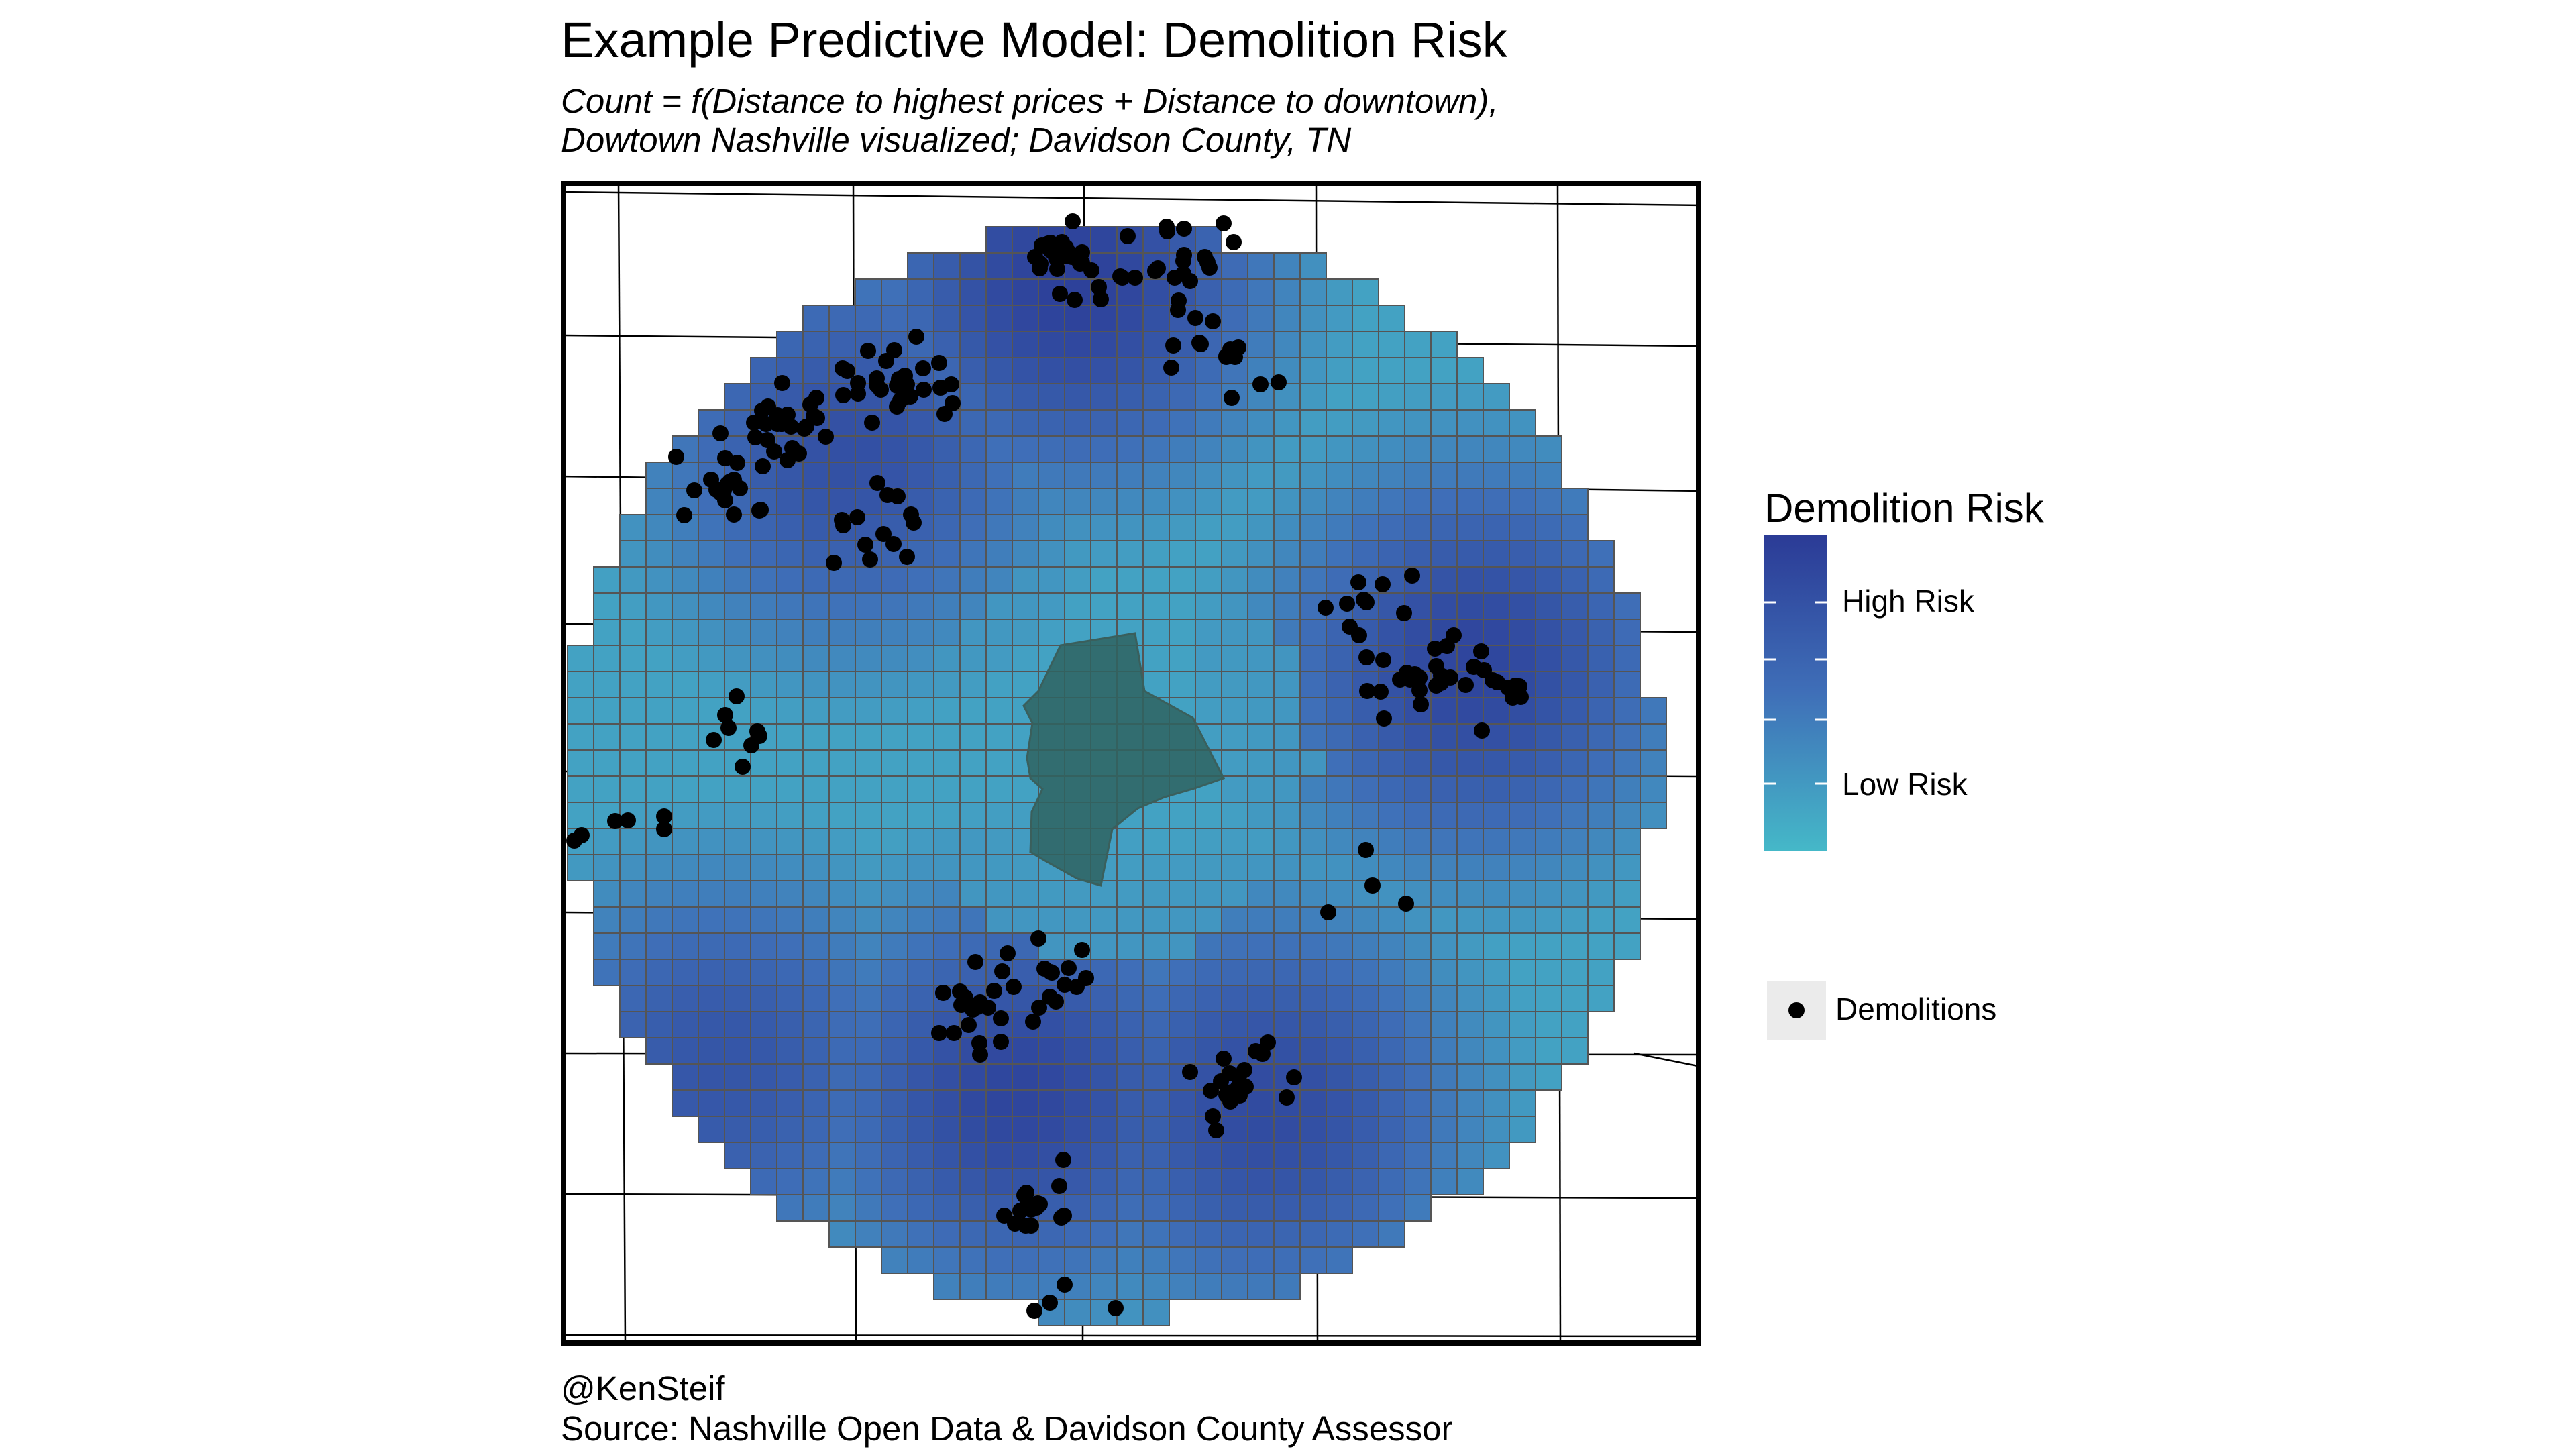  I want to click on legend-low-label: Low Risk, so click(1905, 784).